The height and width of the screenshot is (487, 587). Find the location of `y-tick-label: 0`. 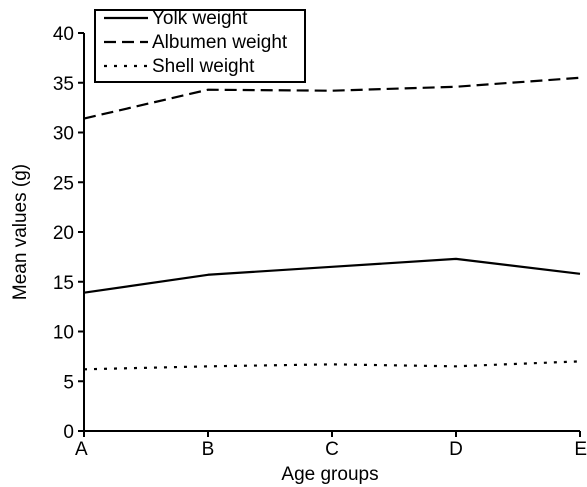

y-tick-label: 0 is located at coordinates (68, 432).